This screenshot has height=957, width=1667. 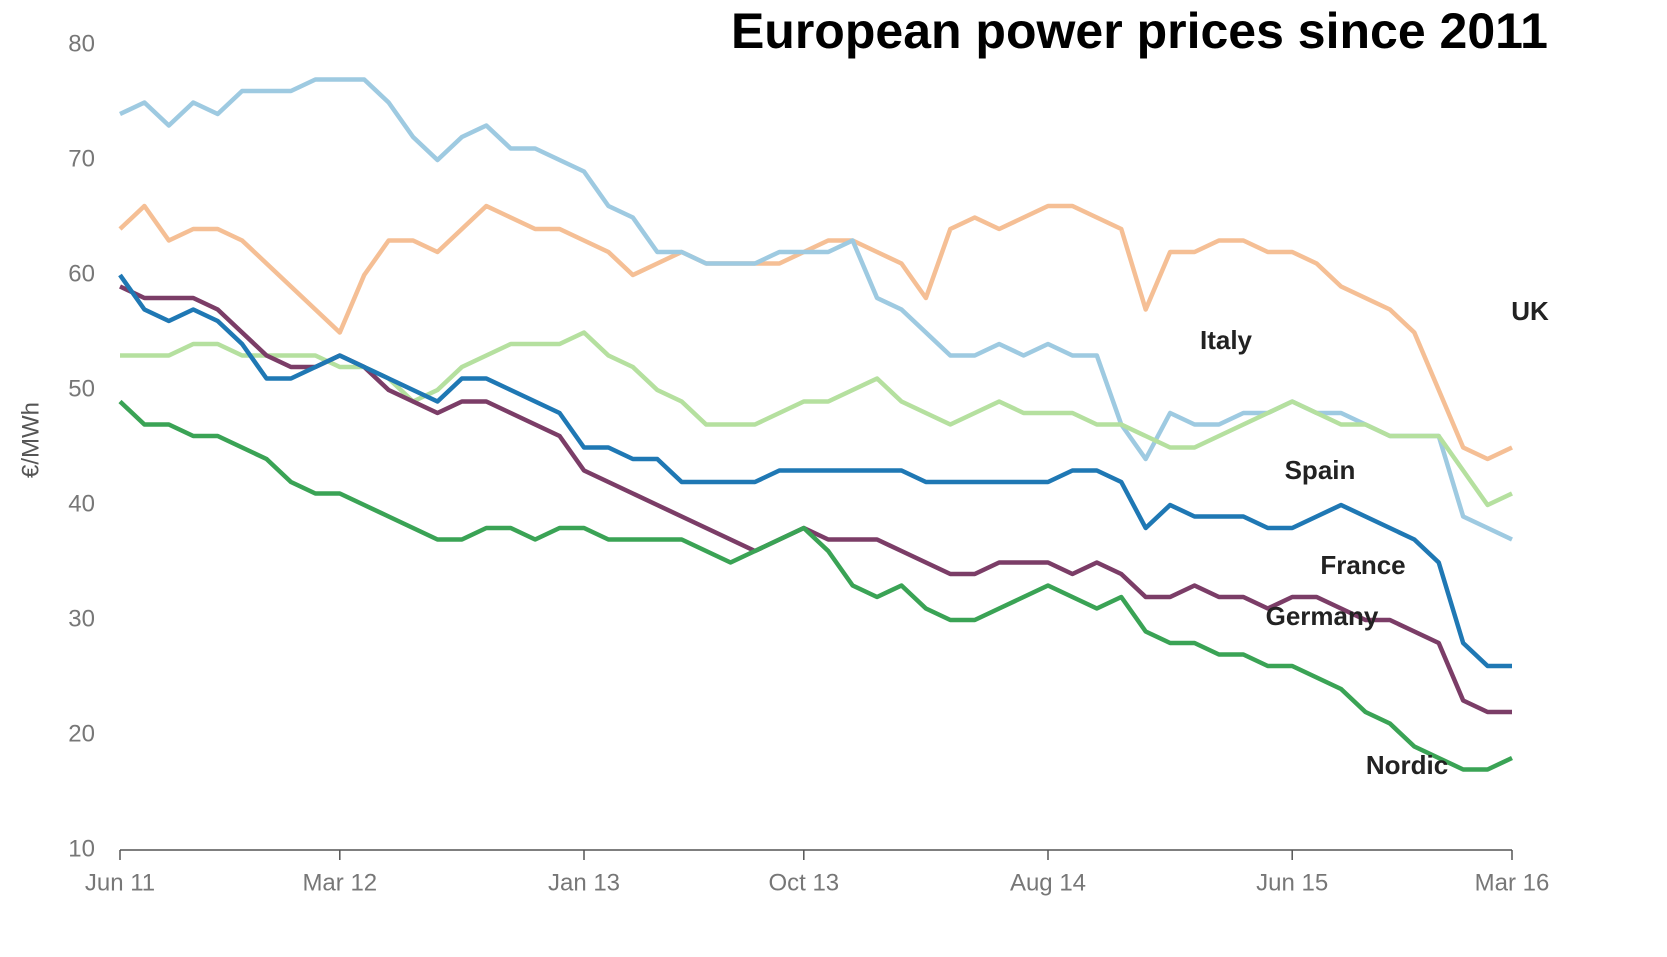 I want to click on x-tick-label: Aug 14, so click(x=1048, y=882).